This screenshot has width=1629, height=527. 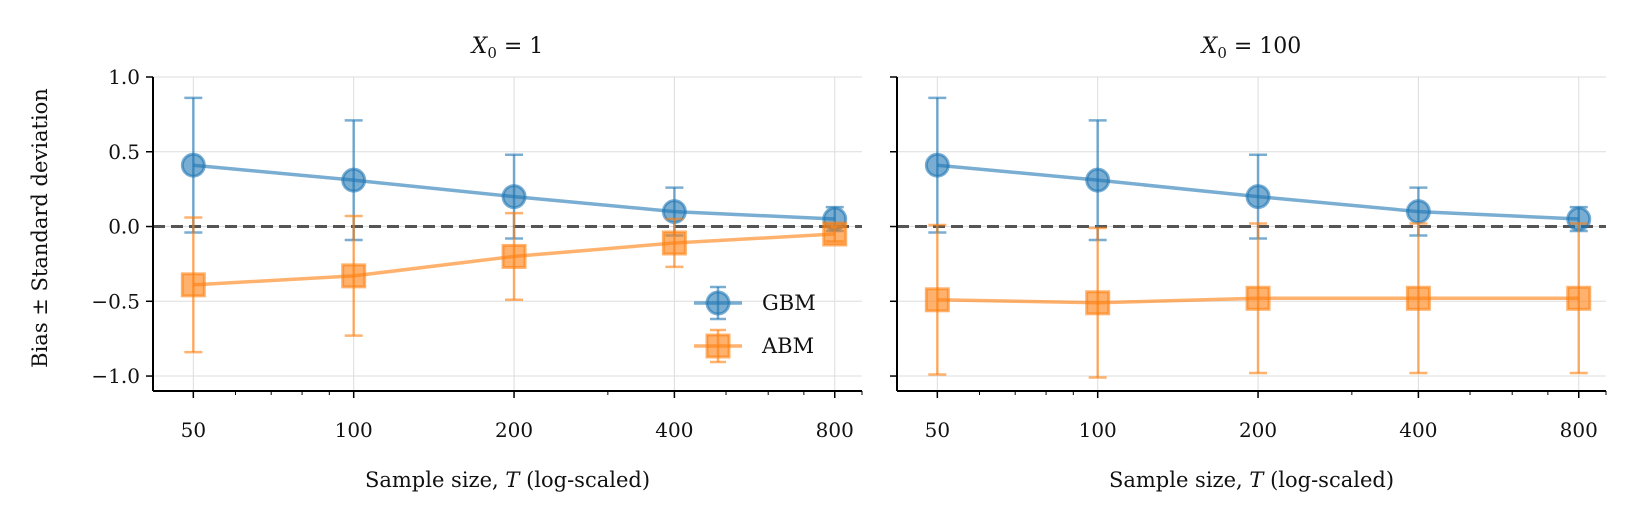 I want to click on legend: GBM ABM, so click(x=755, y=324).